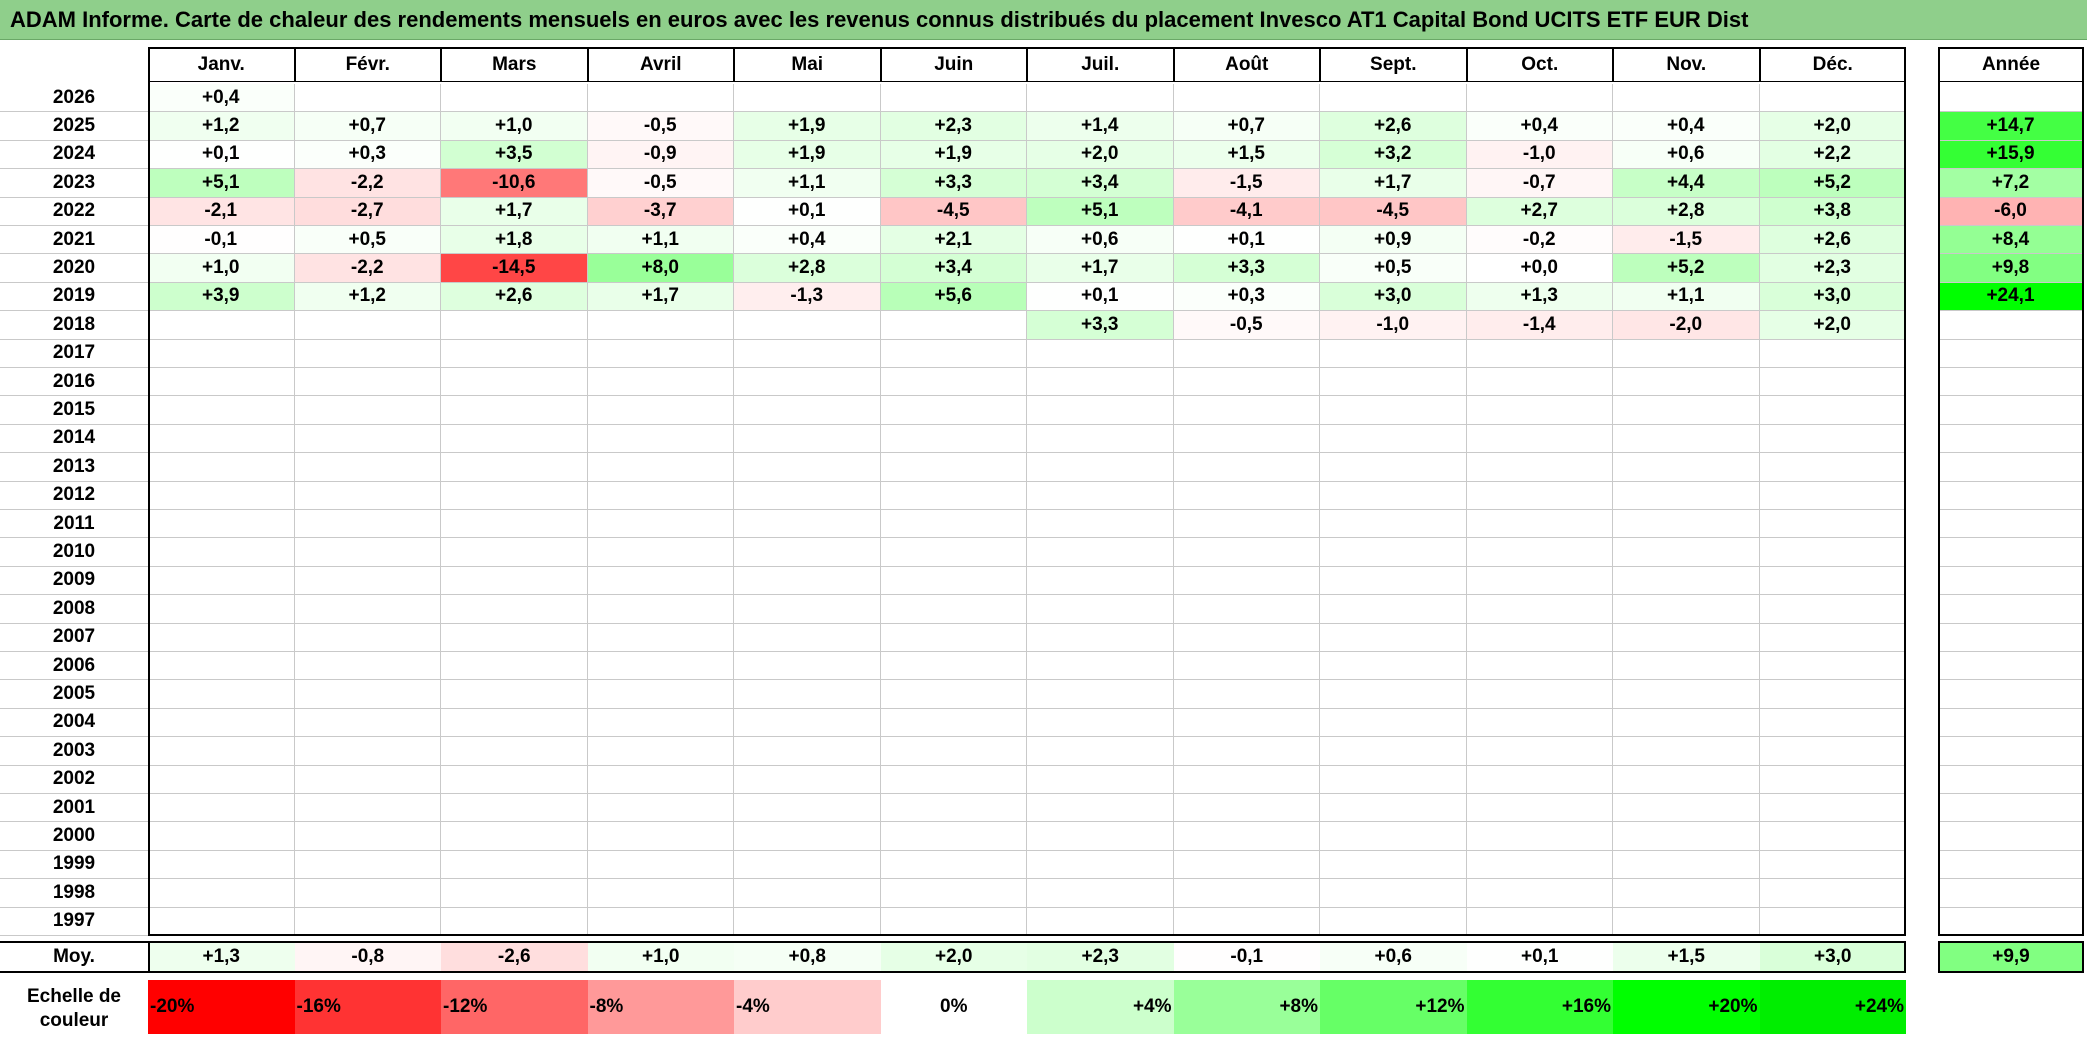 The width and height of the screenshot is (2087, 1037). Describe the element at coordinates (2011, 552) in the screenshot. I see `annual-cell-2010` at that location.